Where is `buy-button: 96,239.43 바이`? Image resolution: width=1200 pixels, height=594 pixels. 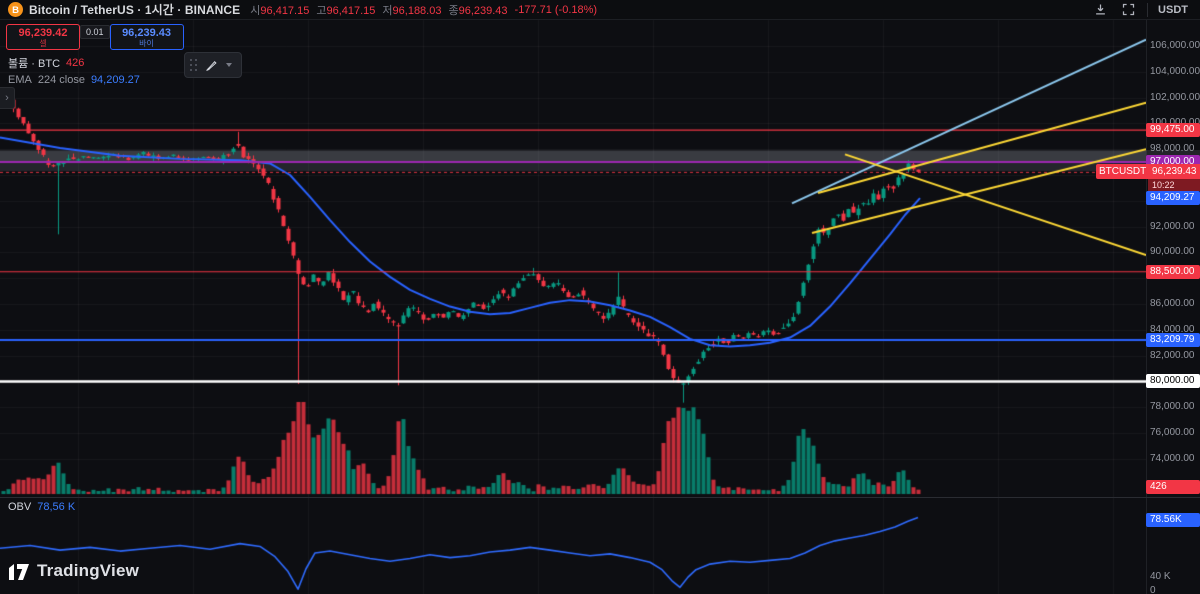 buy-button: 96,239.43 바이 is located at coordinates (146, 37).